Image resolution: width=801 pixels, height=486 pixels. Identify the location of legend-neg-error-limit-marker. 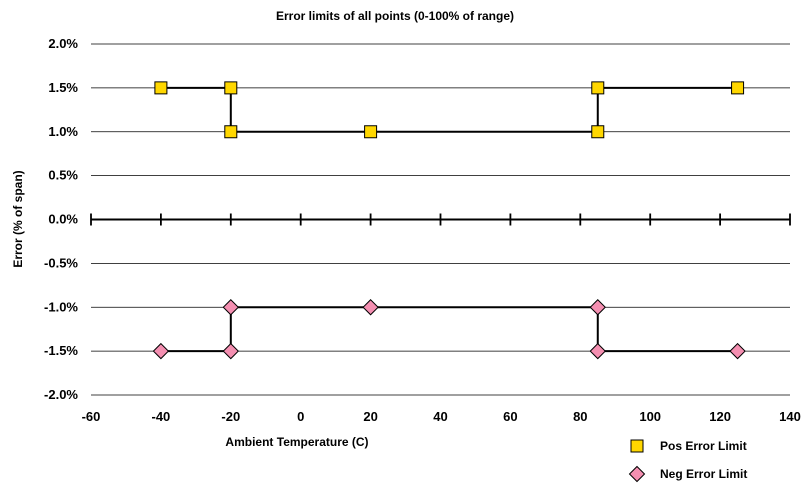
(637, 474).